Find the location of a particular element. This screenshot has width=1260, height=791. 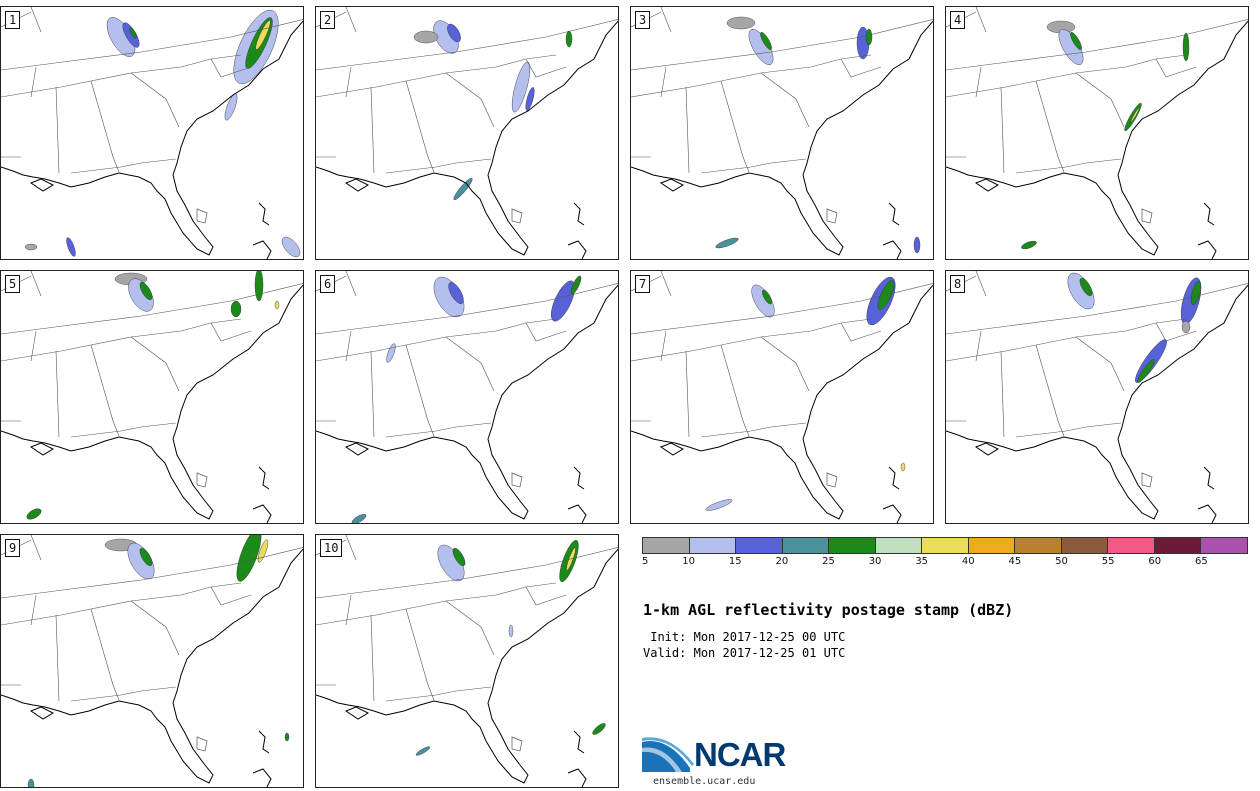

member-label: 5 is located at coordinates (13, 284).